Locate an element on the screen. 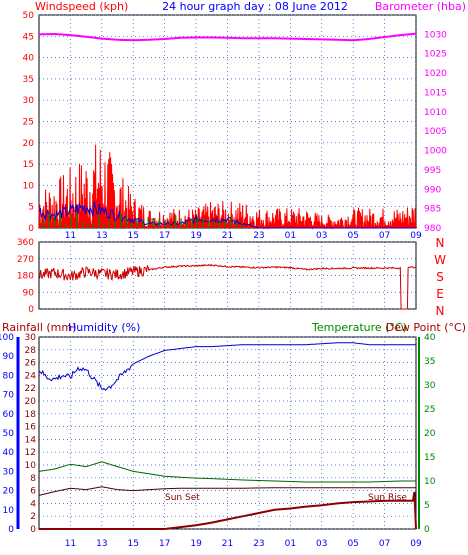 This screenshot has height=555, width=468. rainfall-tick-label: 28 is located at coordinates (31, 351).